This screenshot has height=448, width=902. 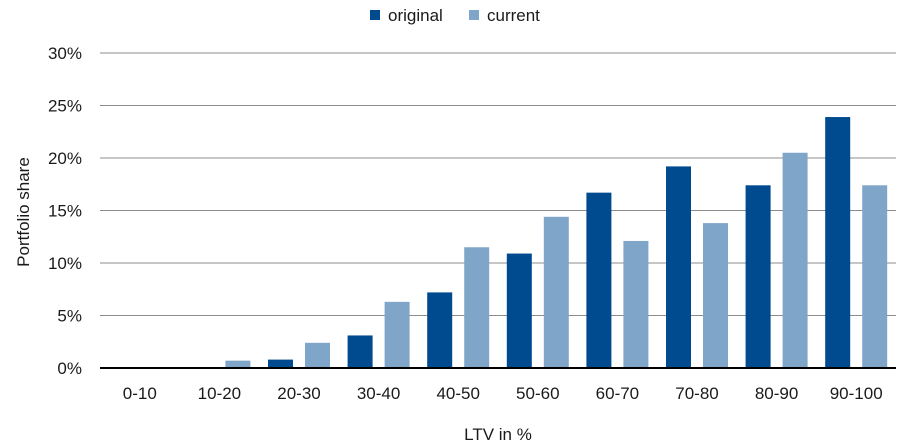 What do you see at coordinates (856, 393) in the screenshot?
I see `x-tick-label: 90-100` at bounding box center [856, 393].